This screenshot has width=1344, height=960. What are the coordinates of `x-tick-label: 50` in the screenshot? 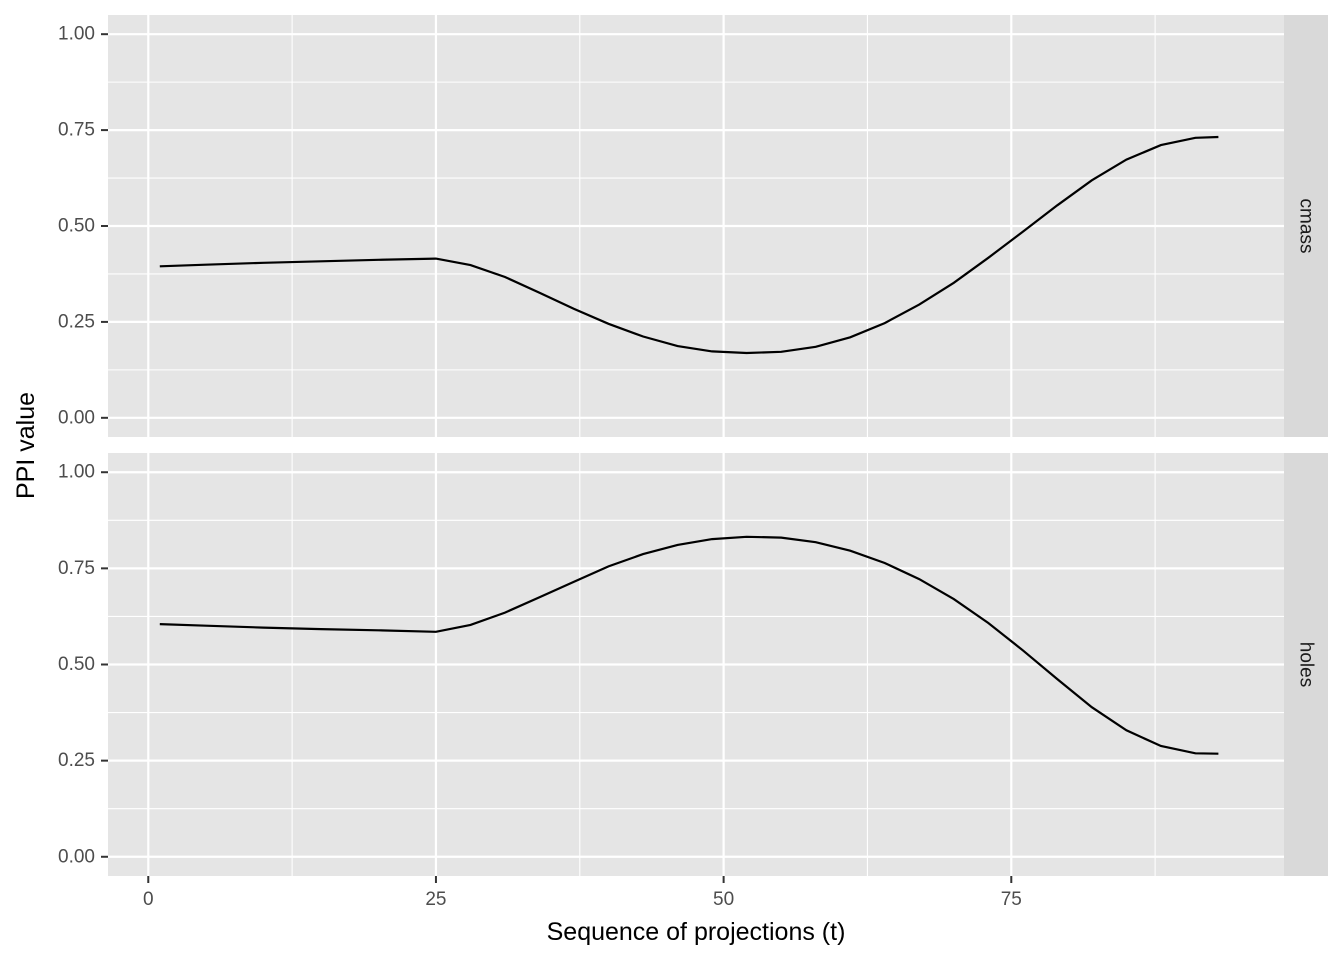 It's located at (723, 899).